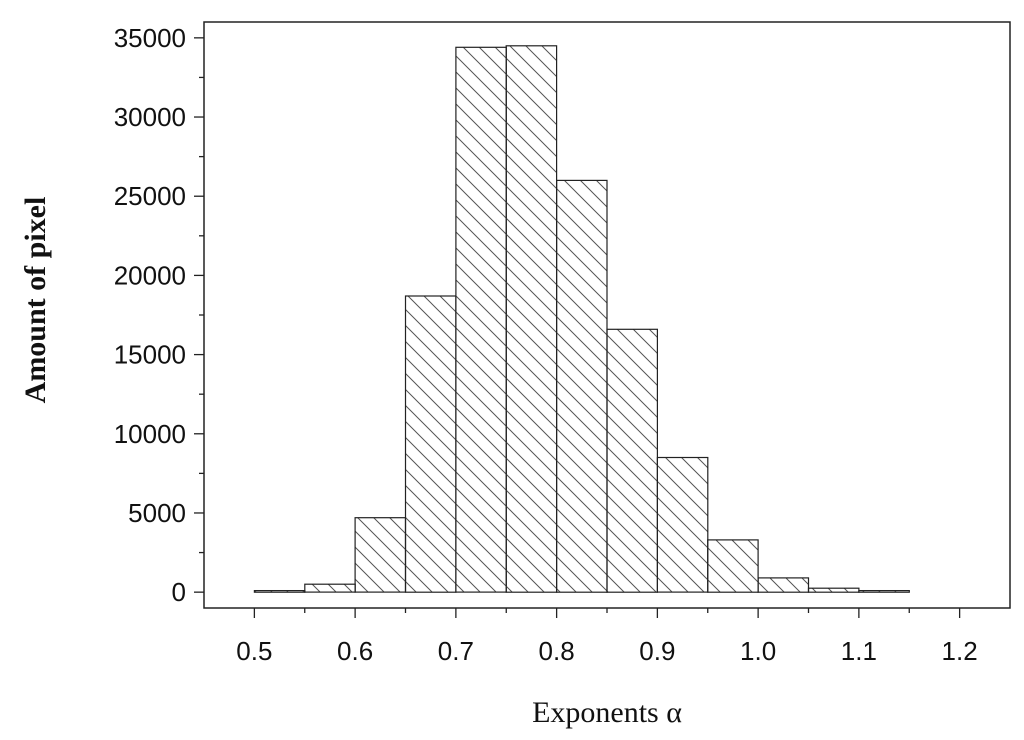  I want to click on y-tick-label-1: 5000, so click(157, 513).